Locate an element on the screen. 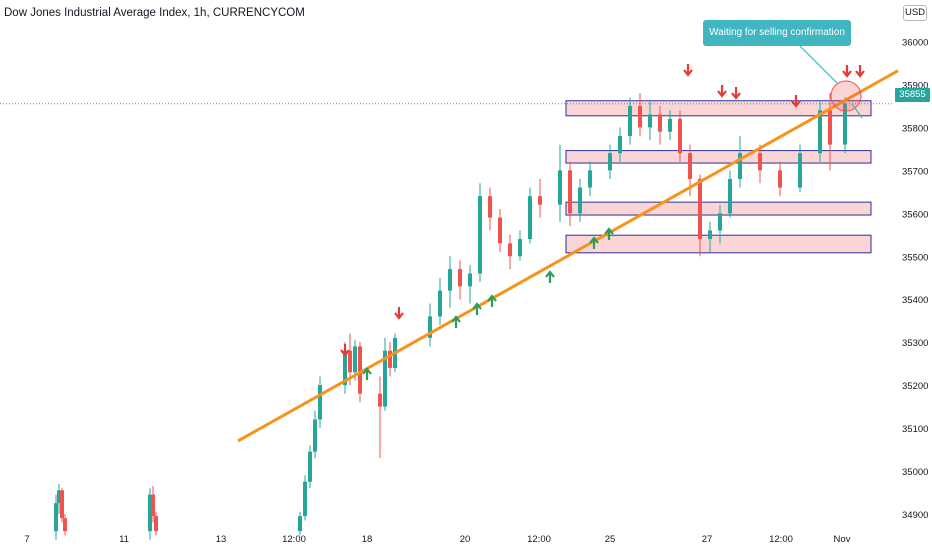 This screenshot has width=932, height=550. y-tick-label: 35700 is located at coordinates (915, 171).